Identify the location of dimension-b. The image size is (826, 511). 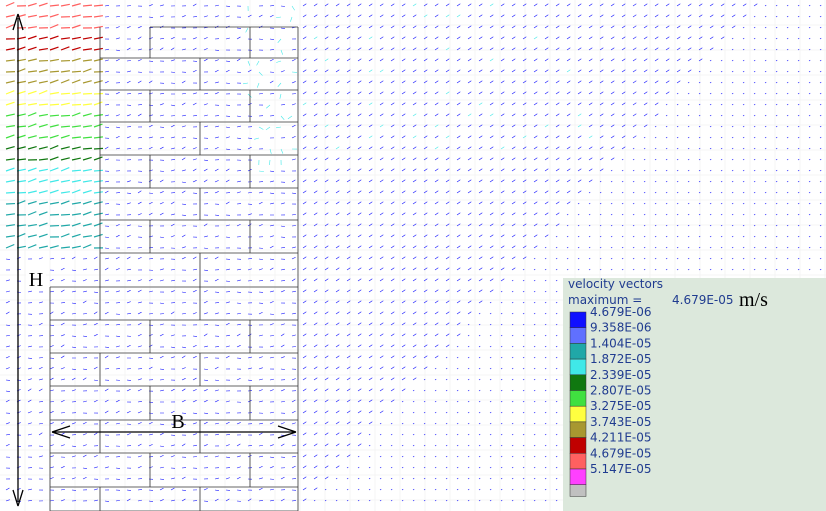
(174, 432).